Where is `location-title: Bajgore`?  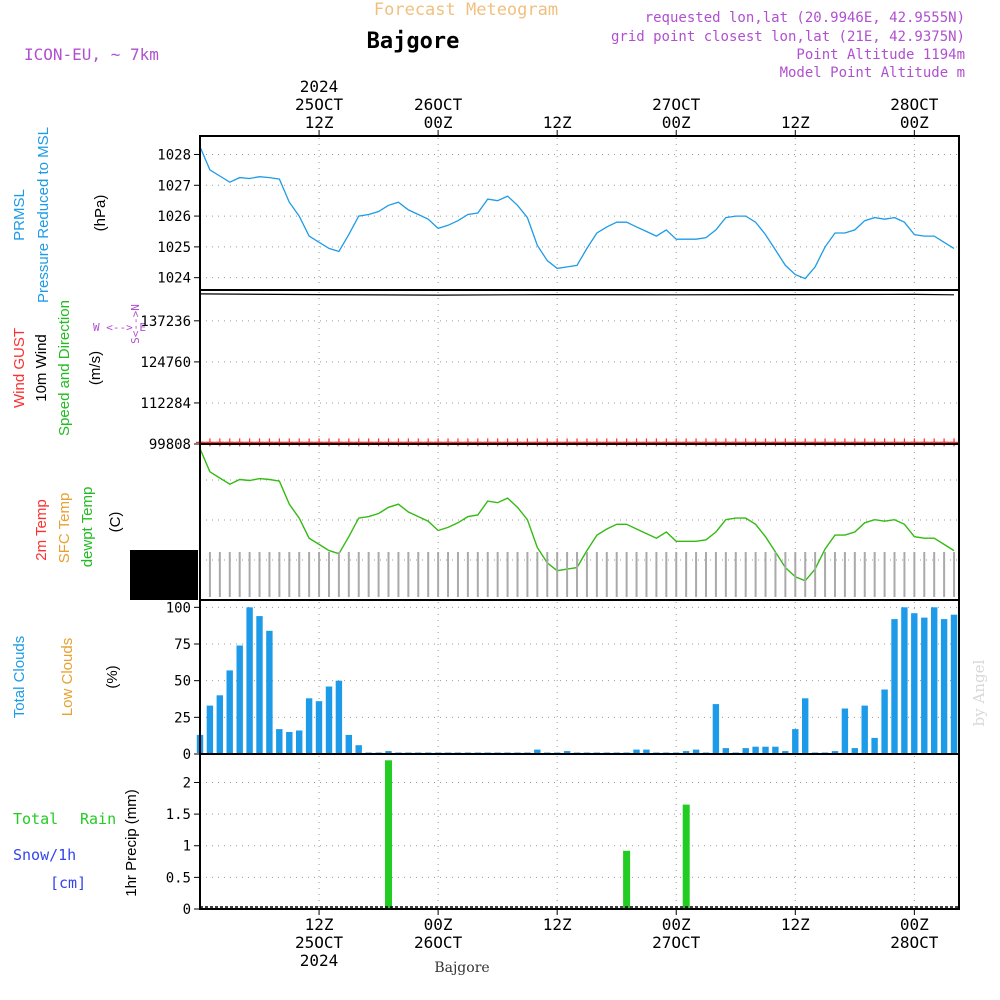
location-title: Bajgore is located at coordinates (413, 41).